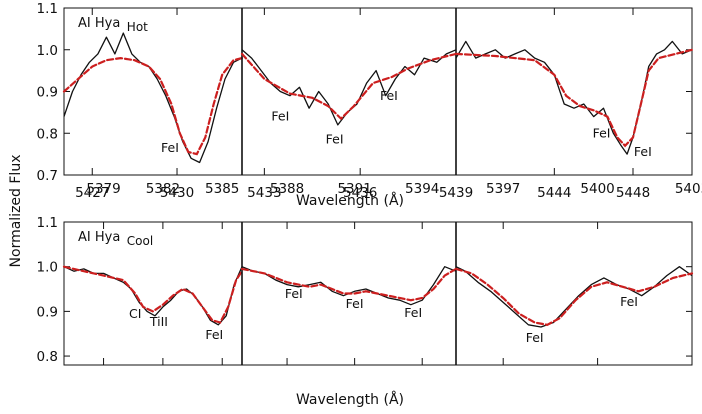 The height and width of the screenshot is (414, 702). What do you see at coordinates (47, 134) in the screenshot?
I see `hot-y-tick-label: 0.8` at bounding box center [47, 134].